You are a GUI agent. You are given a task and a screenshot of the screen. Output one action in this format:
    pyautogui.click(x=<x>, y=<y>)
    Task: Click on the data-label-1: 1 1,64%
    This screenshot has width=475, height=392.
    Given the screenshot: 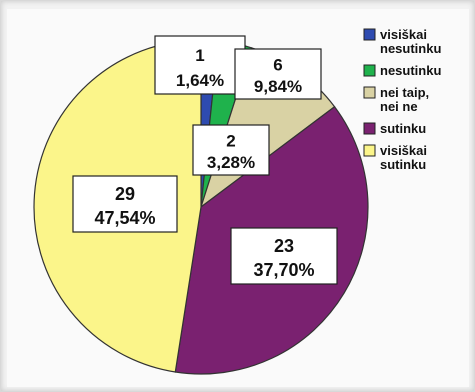 What is the action you would take?
    pyautogui.click(x=200, y=65)
    